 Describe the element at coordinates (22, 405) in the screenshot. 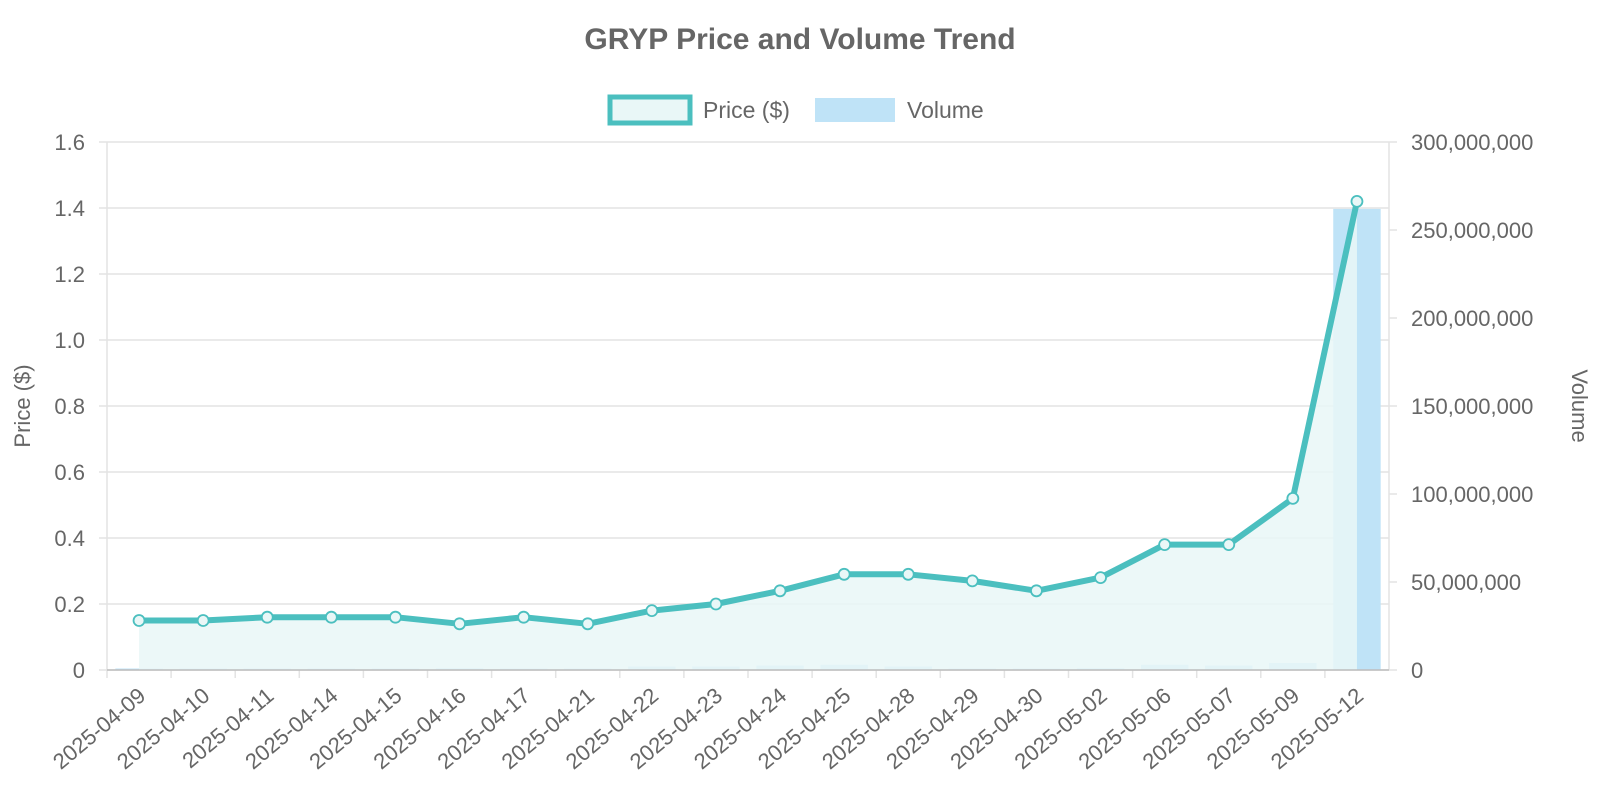

I see `y-axis-title-left: Price ($)` at that location.